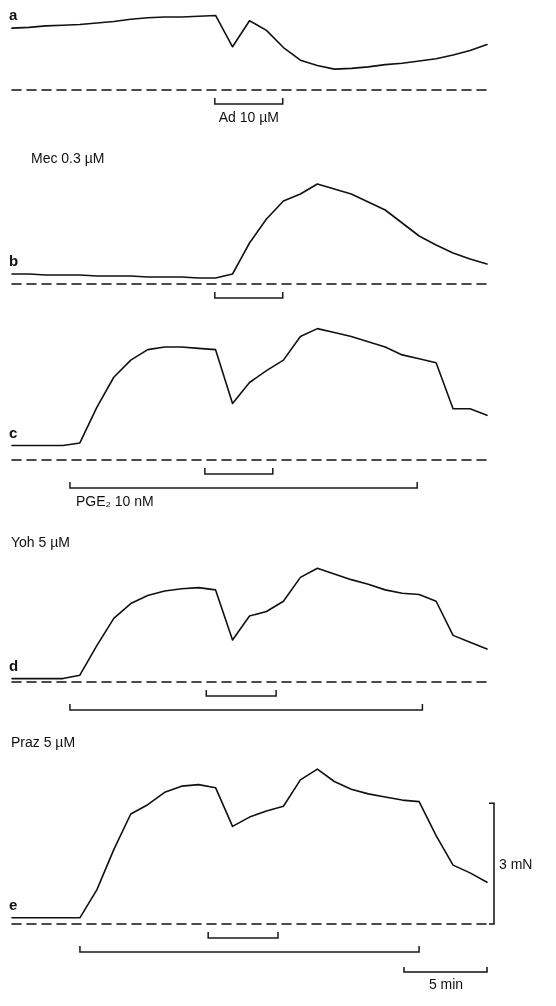  What do you see at coordinates (248, 117) in the screenshot?
I see `text: Ad 10 µM` at bounding box center [248, 117].